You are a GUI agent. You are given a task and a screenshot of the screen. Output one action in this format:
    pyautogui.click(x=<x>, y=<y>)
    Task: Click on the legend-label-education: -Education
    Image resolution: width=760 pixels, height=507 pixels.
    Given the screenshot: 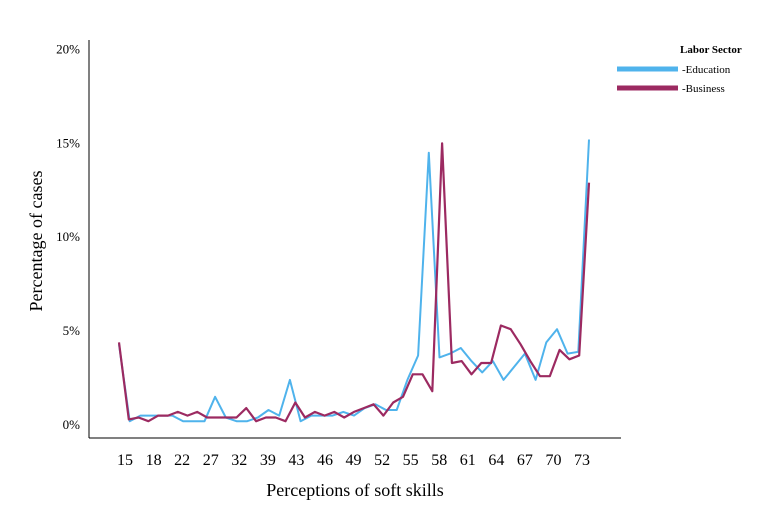 What is the action you would take?
    pyautogui.click(x=706, y=70)
    